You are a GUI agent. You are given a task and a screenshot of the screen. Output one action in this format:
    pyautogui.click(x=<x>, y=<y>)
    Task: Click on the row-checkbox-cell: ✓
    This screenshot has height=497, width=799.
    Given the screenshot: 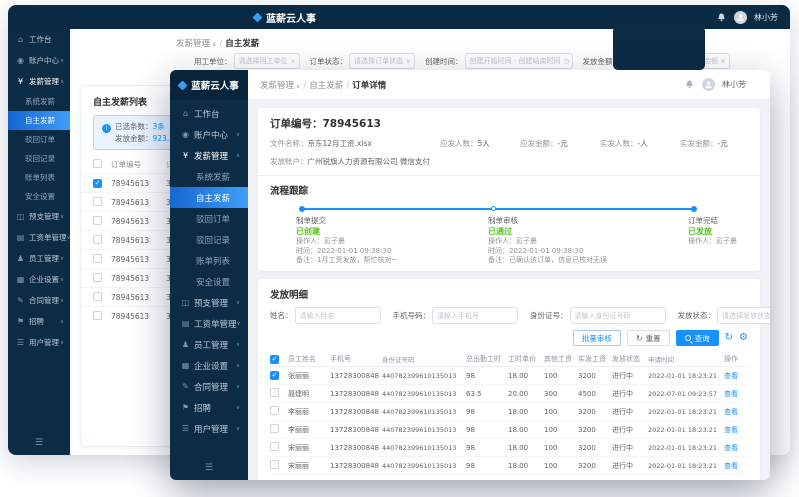 What is the action you would take?
    pyautogui.click(x=102, y=183)
    